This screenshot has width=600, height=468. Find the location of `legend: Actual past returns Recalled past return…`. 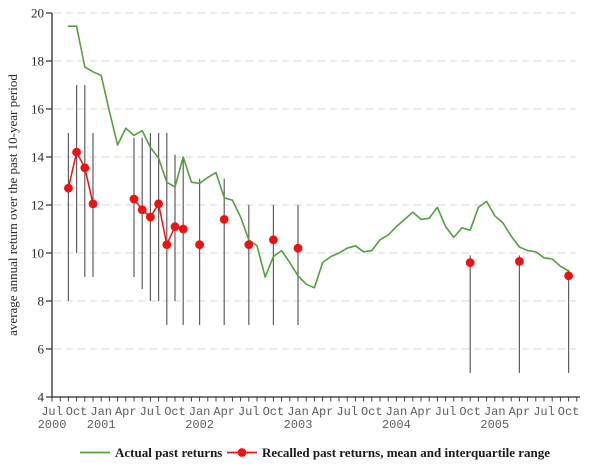

legend: Actual past returns Recalled past return… is located at coordinates (315, 452).